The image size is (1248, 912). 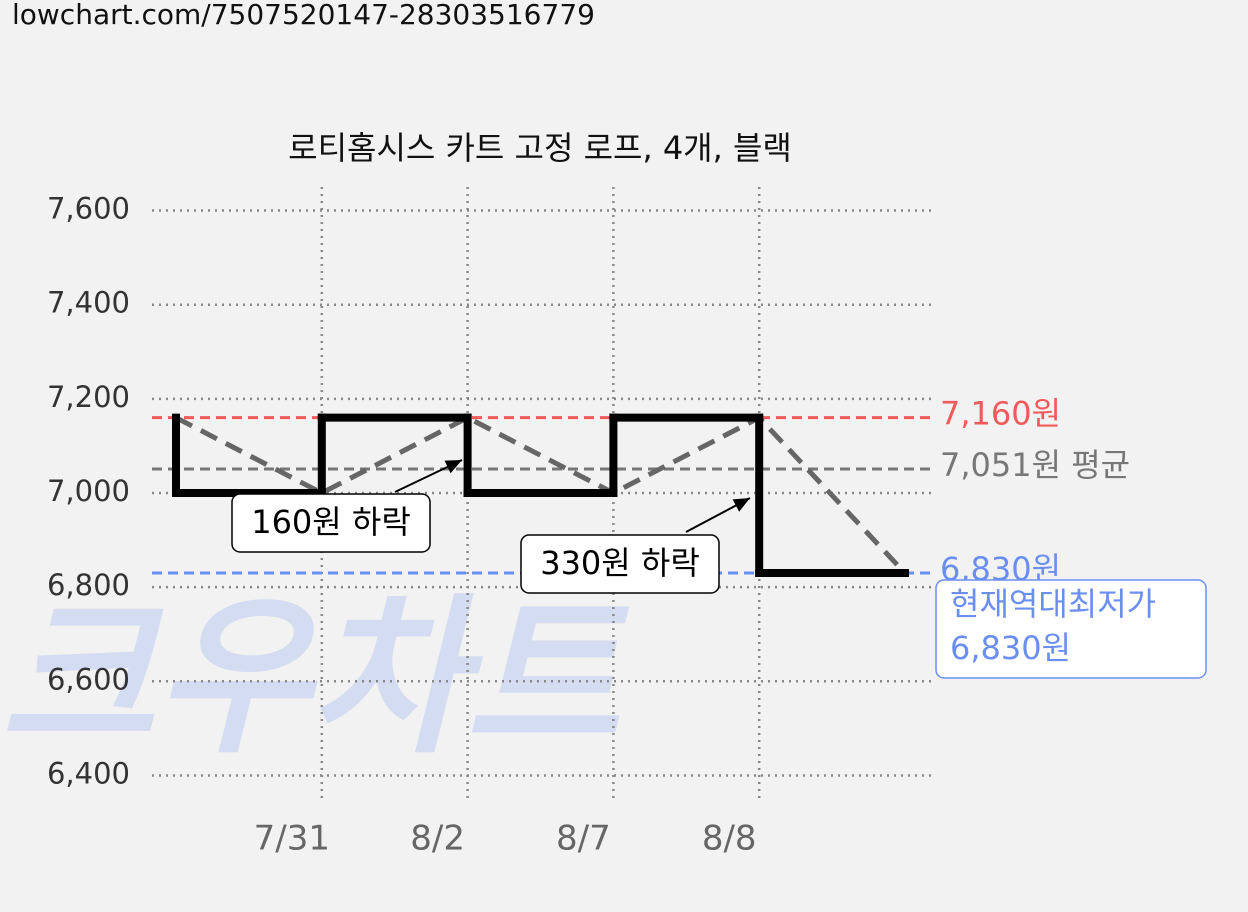 I want to click on url: lowchart.com/7507520147-28303516779, so click(x=303, y=15).